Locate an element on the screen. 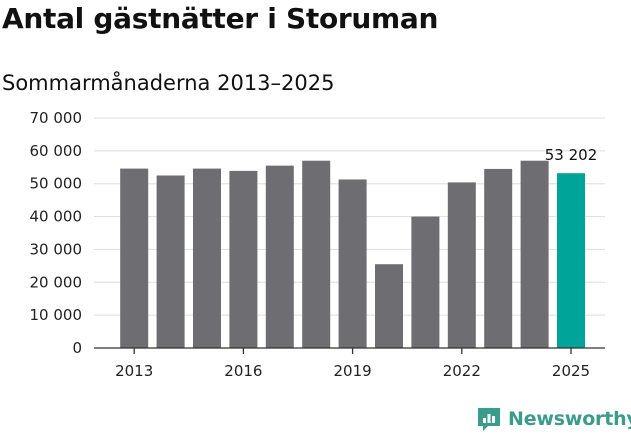 Image resolution: width=631 pixels, height=439 pixels. brand-name: Newsworthy is located at coordinates (569, 419).